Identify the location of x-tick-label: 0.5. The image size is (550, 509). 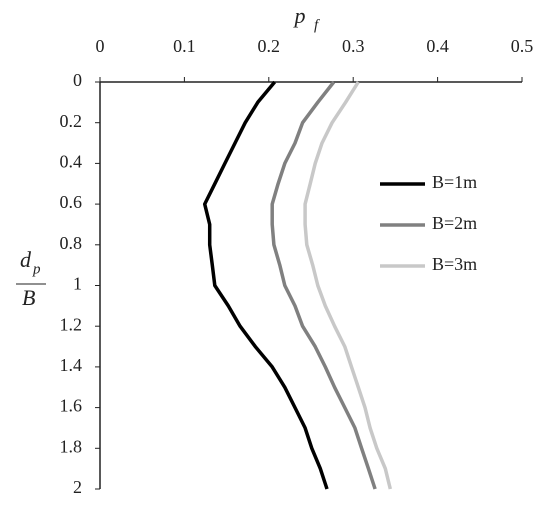
(522, 46).